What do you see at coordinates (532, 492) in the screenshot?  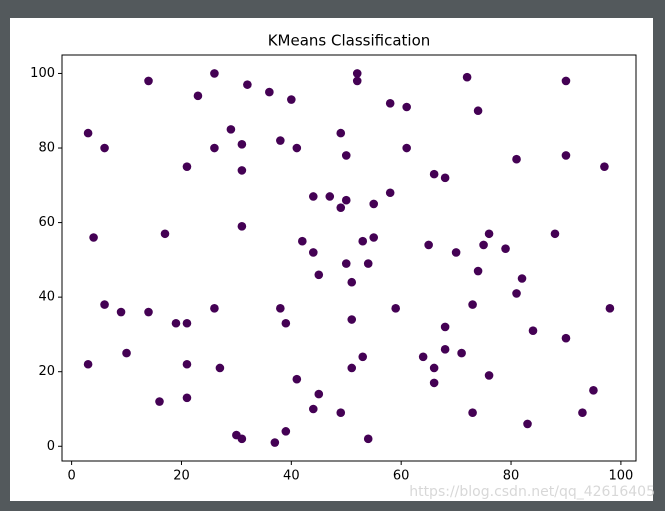 I see `watermark: https://blog.csdn.net/qq_42616405` at bounding box center [532, 492].